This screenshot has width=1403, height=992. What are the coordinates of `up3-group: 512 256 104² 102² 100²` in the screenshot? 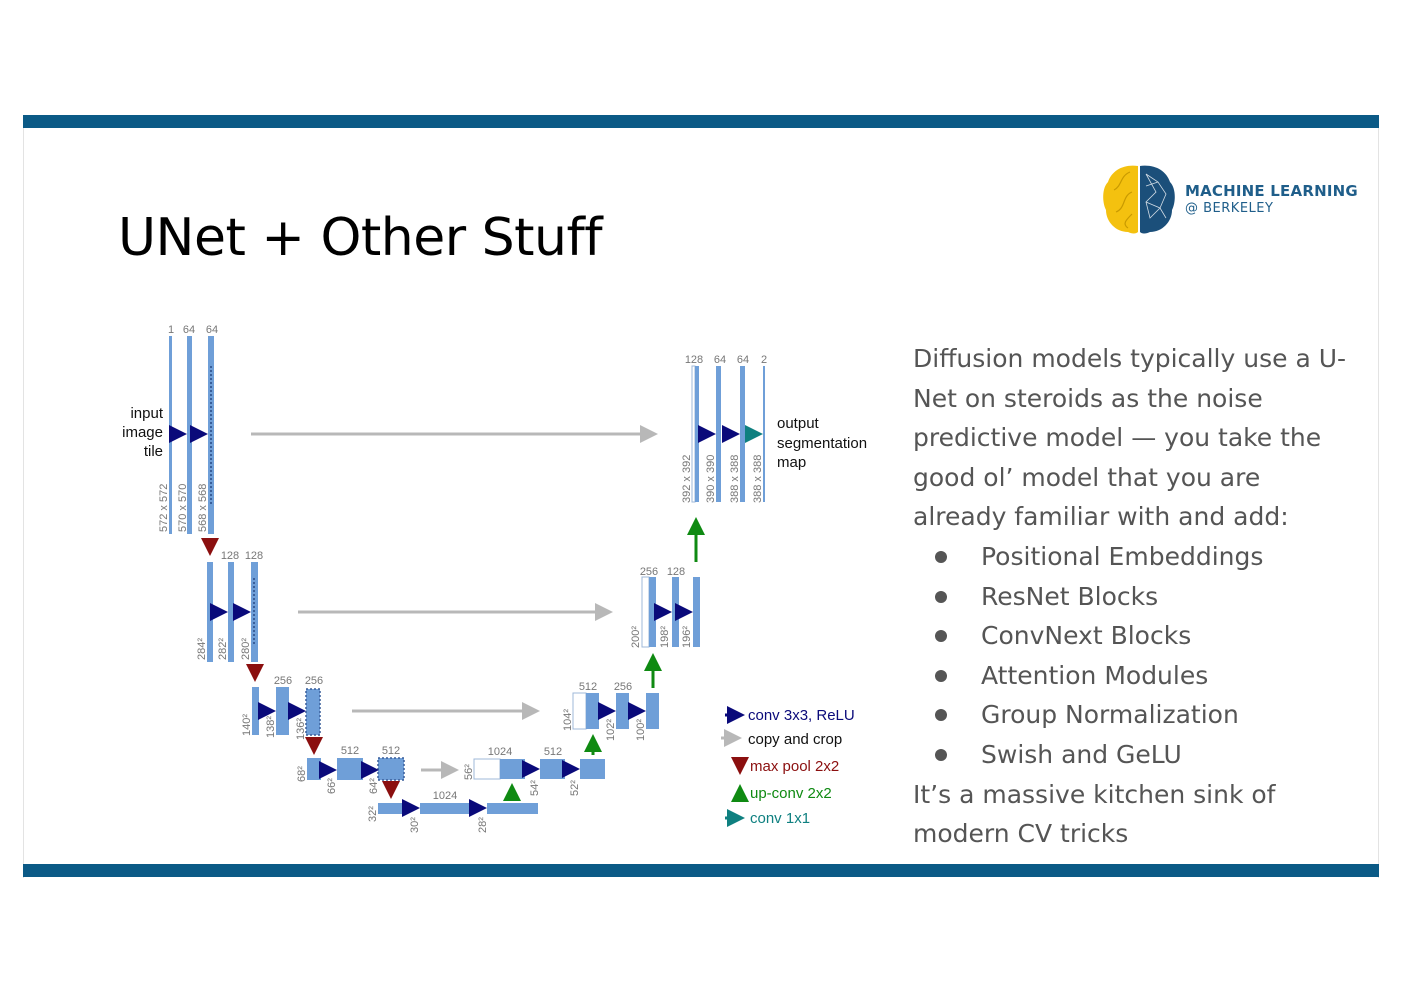 It's located at (612, 697).